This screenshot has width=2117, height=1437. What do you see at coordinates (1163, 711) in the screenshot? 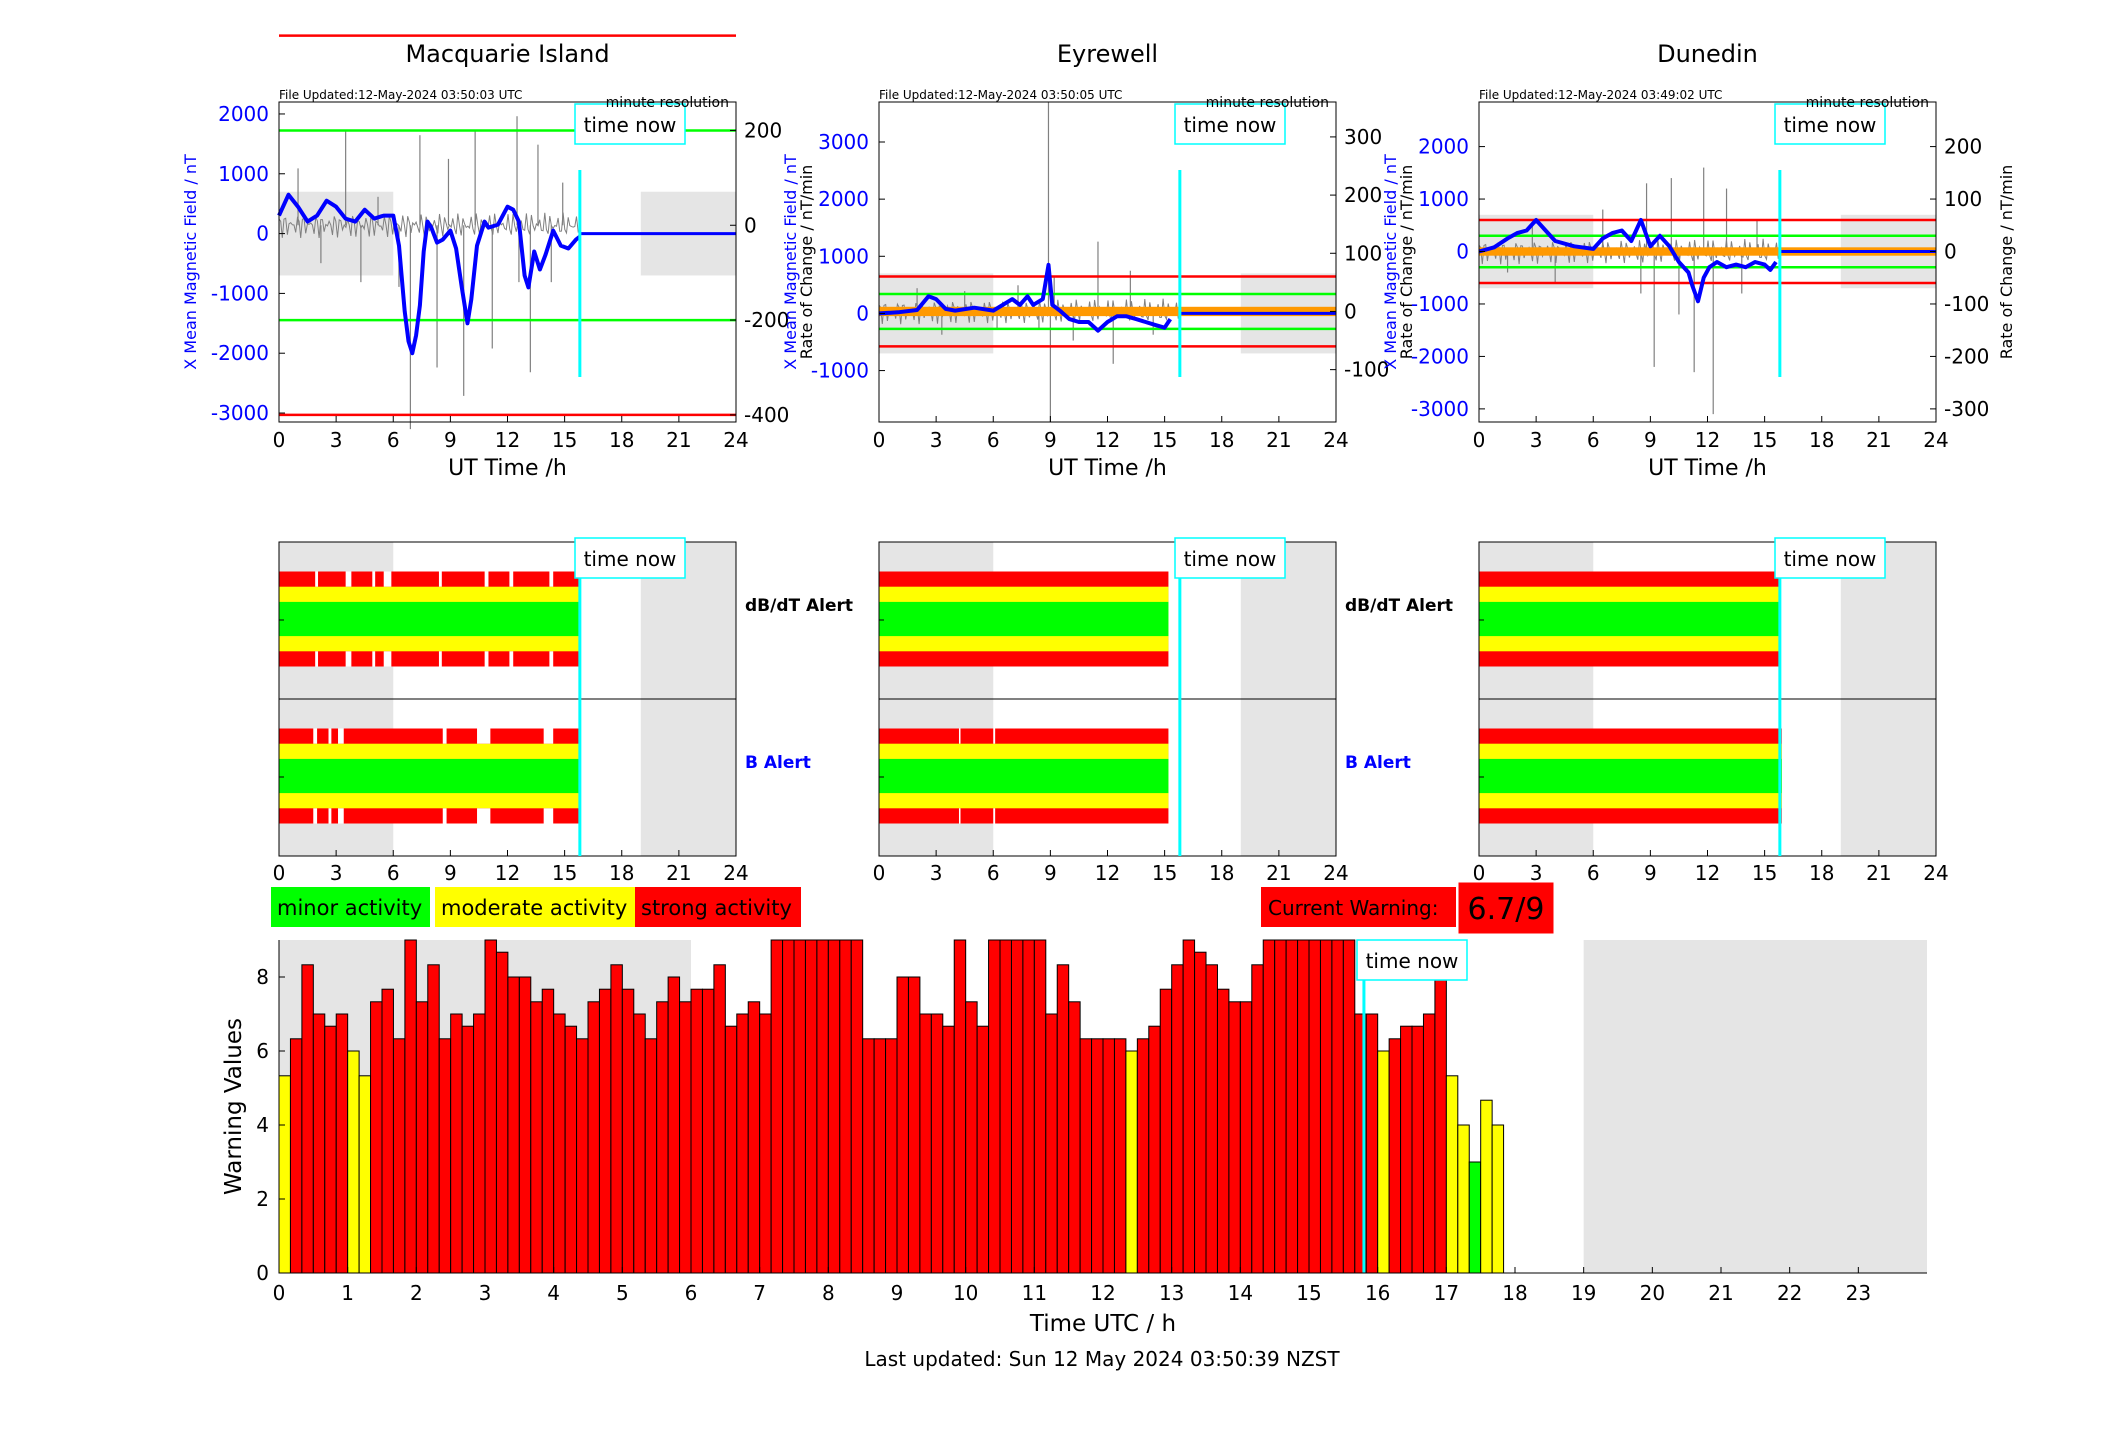
I see `alert-panel-1: time now dB/dT Alert B Alert 0 3 6 9 12 15 18 21 24` at bounding box center [1163, 711].